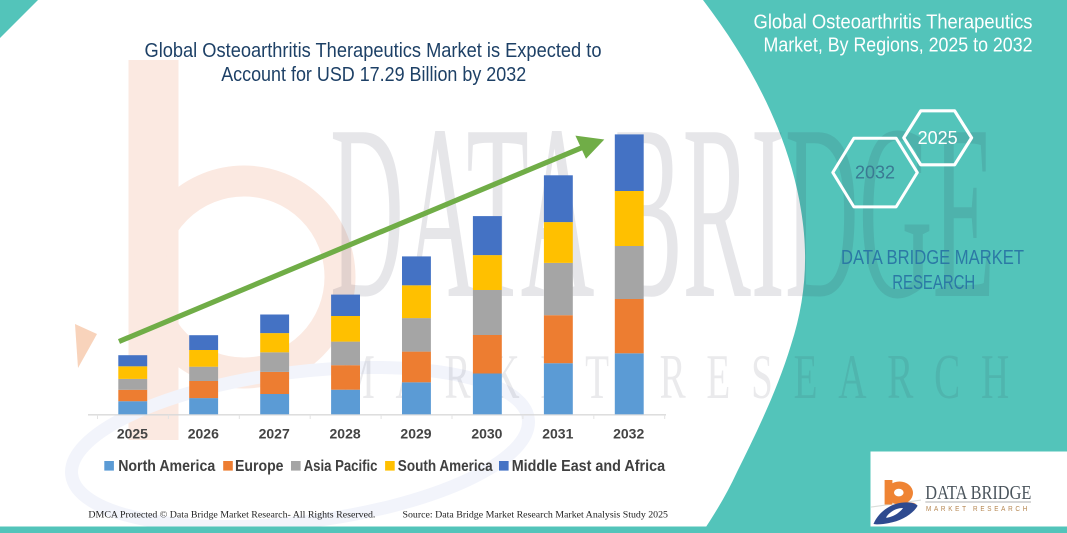  I want to click on svg-text: Middle East and Africa, so click(588, 466).